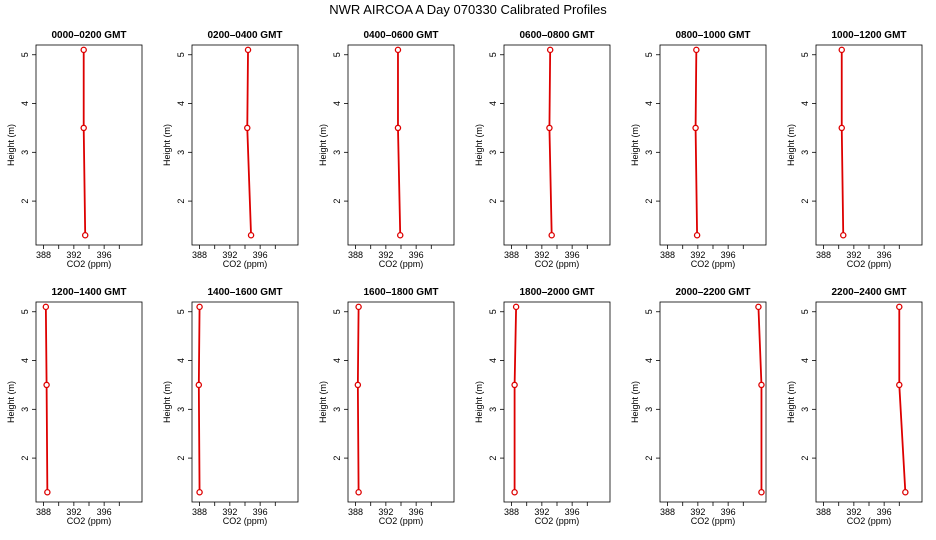  Describe the element at coordinates (400, 35) in the screenshot. I see `panel-title: 0400–0600 GMT` at that location.